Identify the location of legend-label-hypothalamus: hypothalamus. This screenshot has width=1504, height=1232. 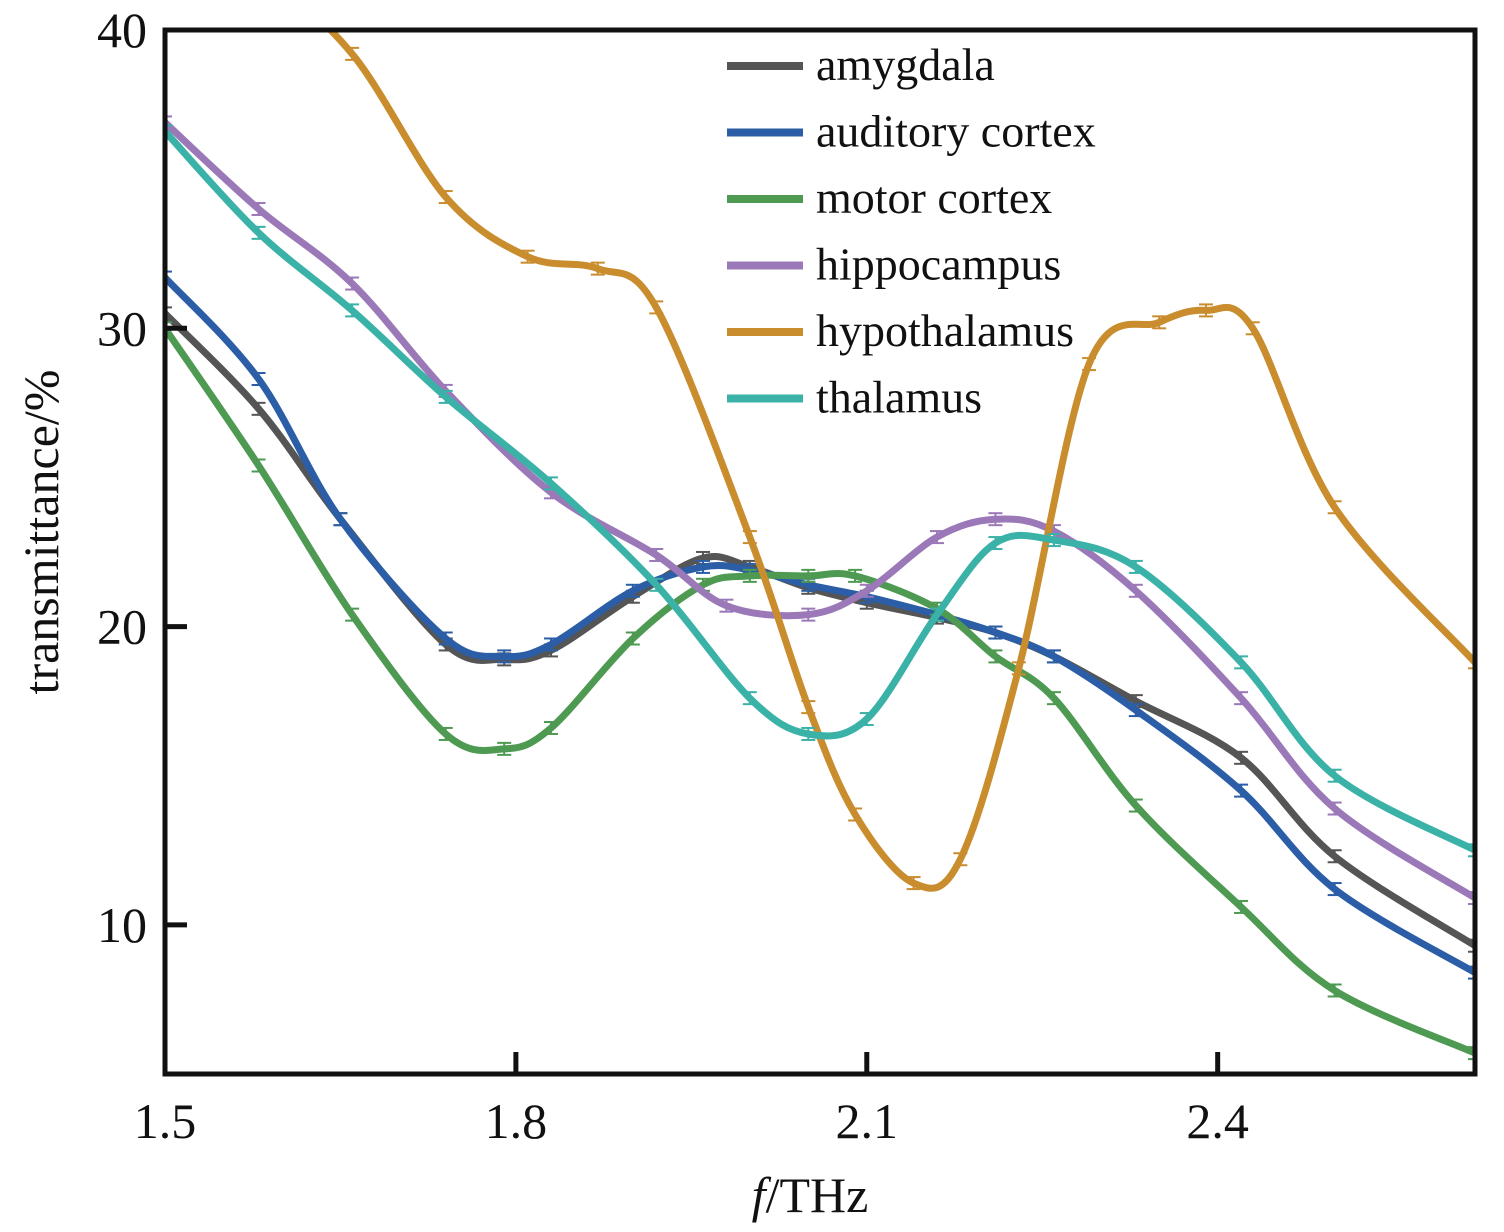
(945, 330).